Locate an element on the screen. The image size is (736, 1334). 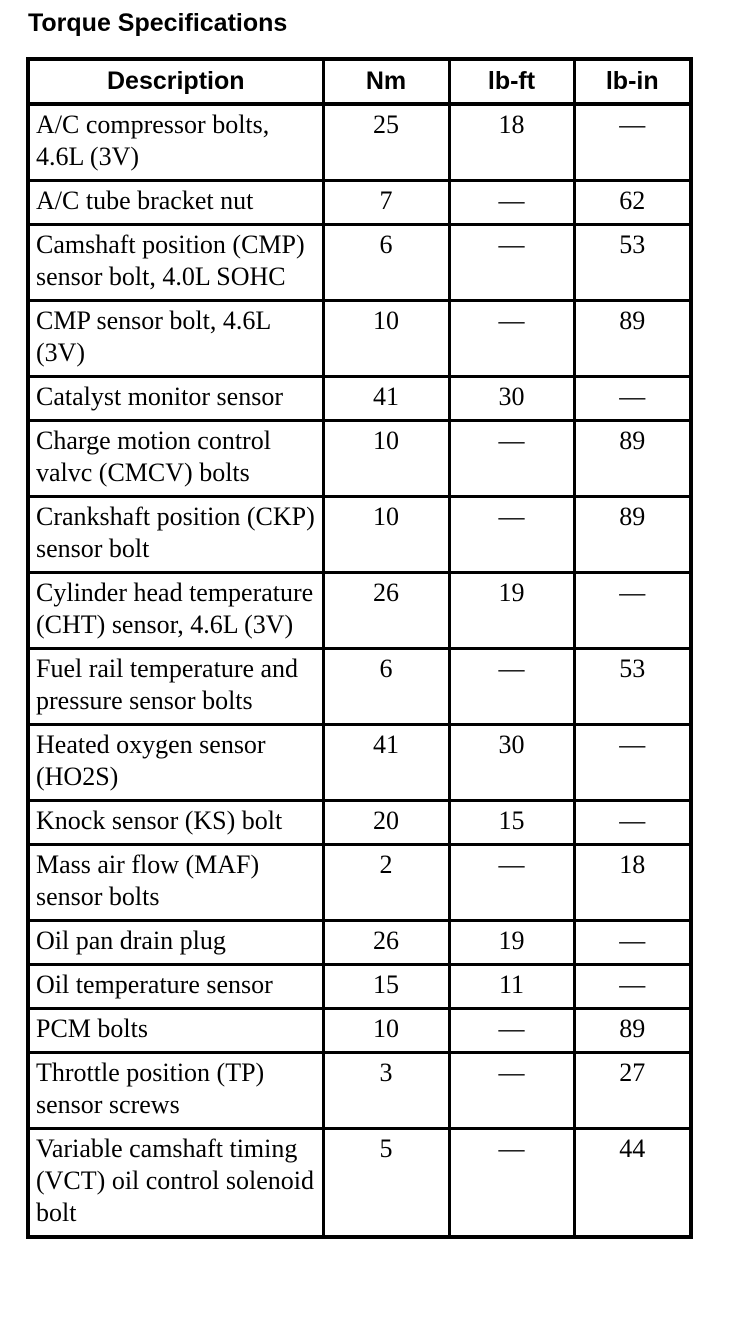
cell-nm-value: 20 is located at coordinates (386, 822).